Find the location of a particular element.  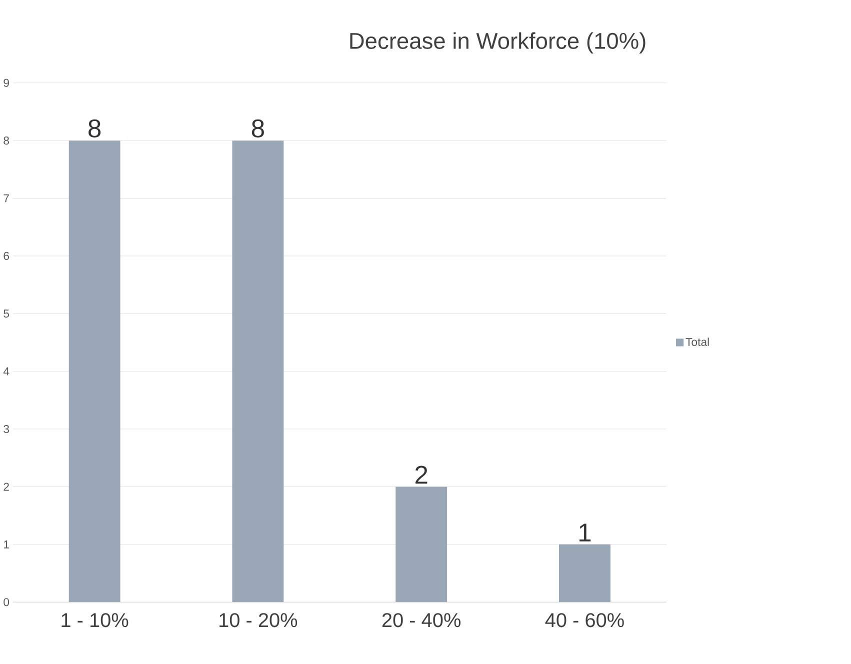

y-tick-label: 0 is located at coordinates (7, 602).